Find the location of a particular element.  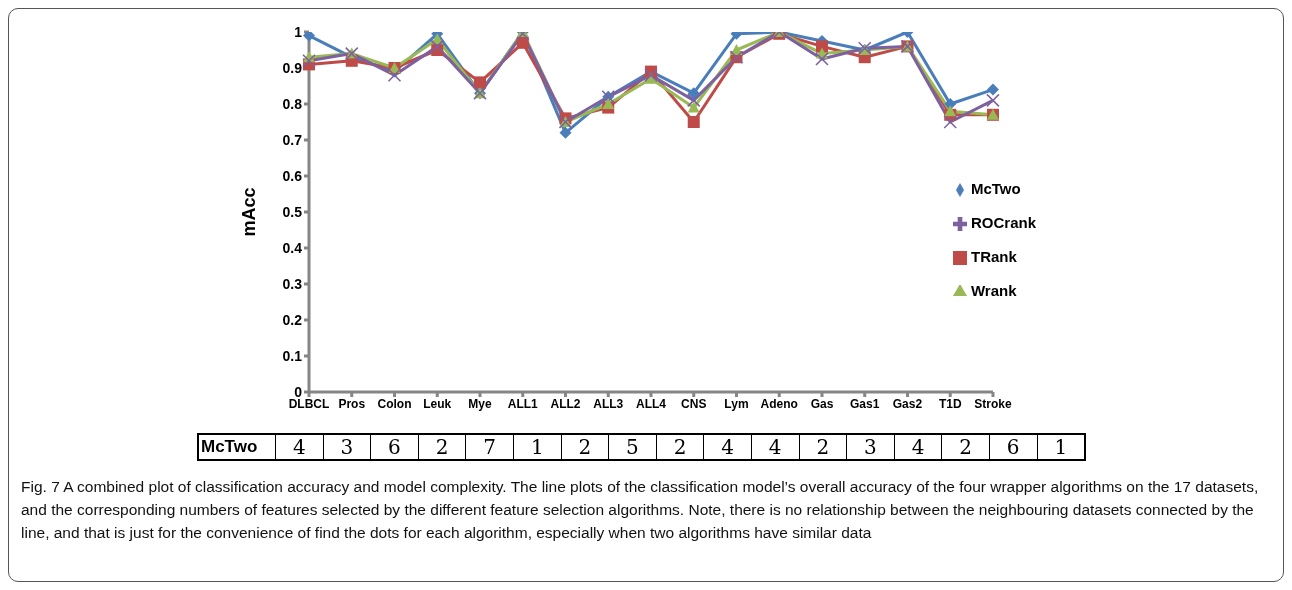

x-tick-label: T1D is located at coordinates (950, 403).